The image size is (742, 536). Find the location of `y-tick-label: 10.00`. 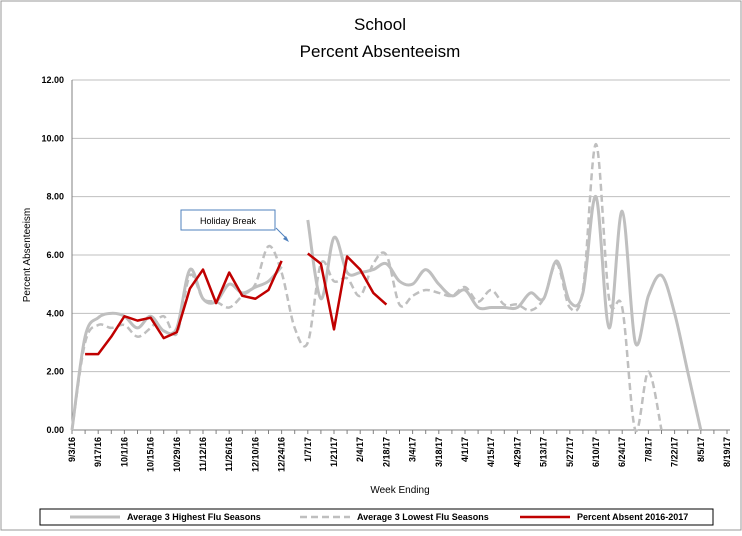

y-tick-label: 10.00 is located at coordinates (52, 138).